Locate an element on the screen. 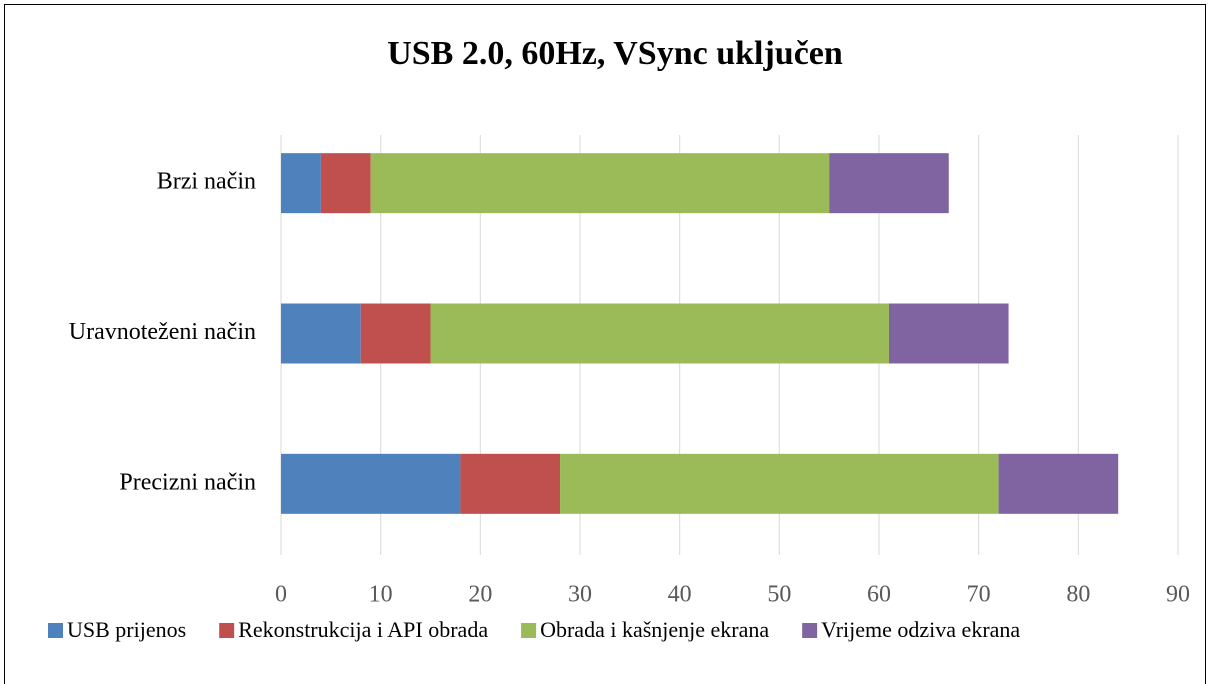 The image size is (1210, 684). y-tick-label: Precizni način is located at coordinates (187, 482).